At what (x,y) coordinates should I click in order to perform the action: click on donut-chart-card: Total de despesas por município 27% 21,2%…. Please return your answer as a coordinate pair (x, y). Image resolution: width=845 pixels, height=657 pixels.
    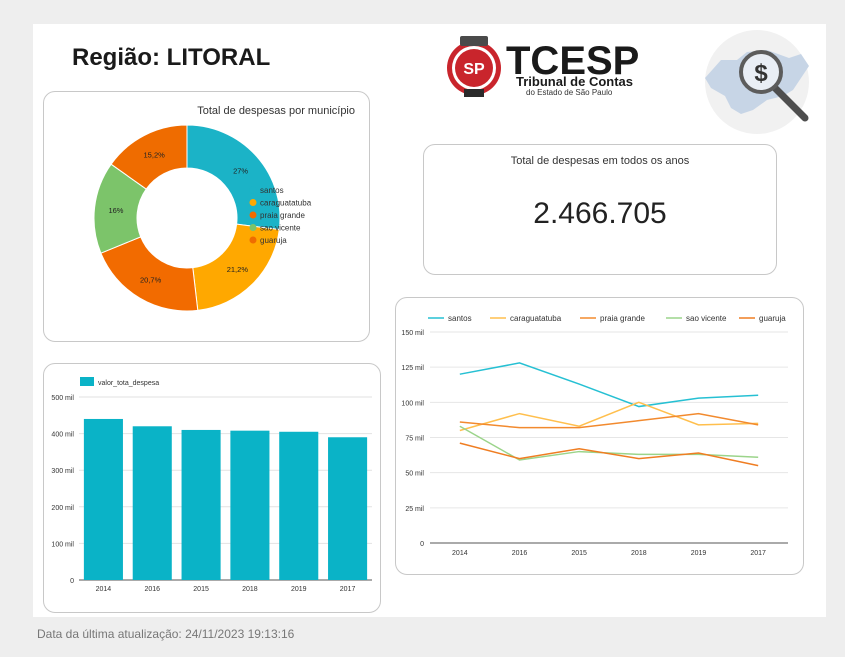
    Looking at the image, I should click on (206, 216).